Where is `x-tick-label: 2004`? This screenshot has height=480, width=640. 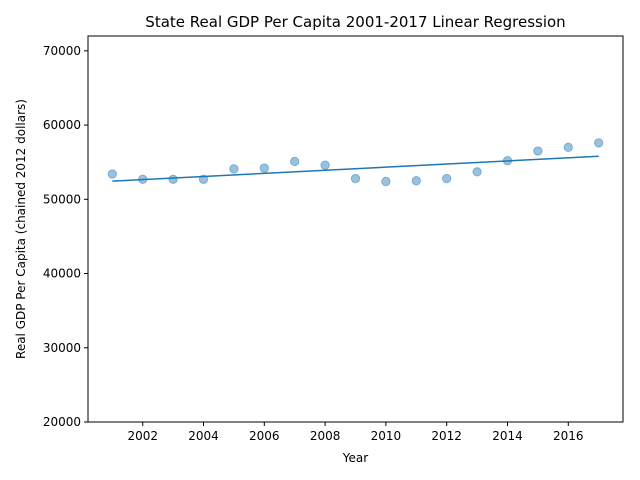 x-tick-label: 2004 is located at coordinates (203, 436).